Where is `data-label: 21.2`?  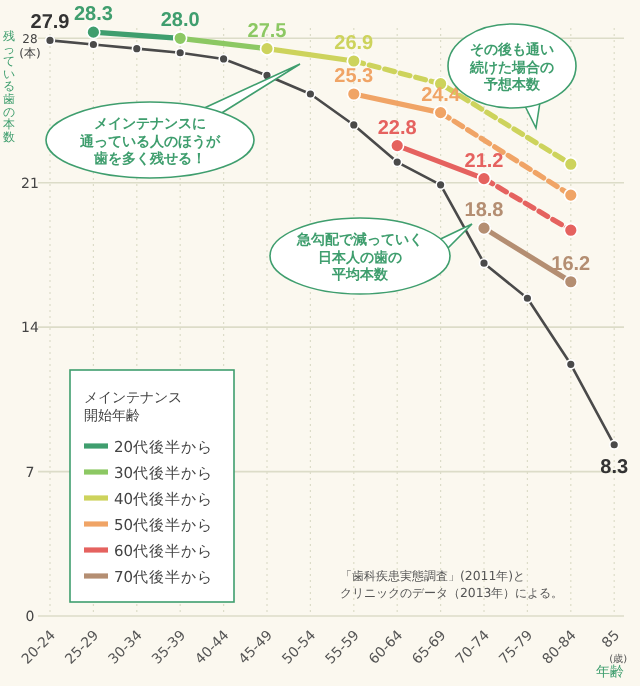 data-label: 21.2 is located at coordinates (484, 161).